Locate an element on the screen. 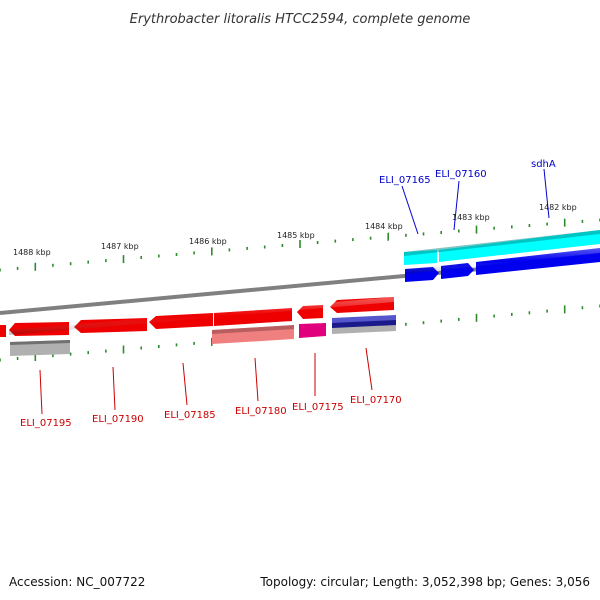  forward-gene-track is located at coordinates (502, 265).